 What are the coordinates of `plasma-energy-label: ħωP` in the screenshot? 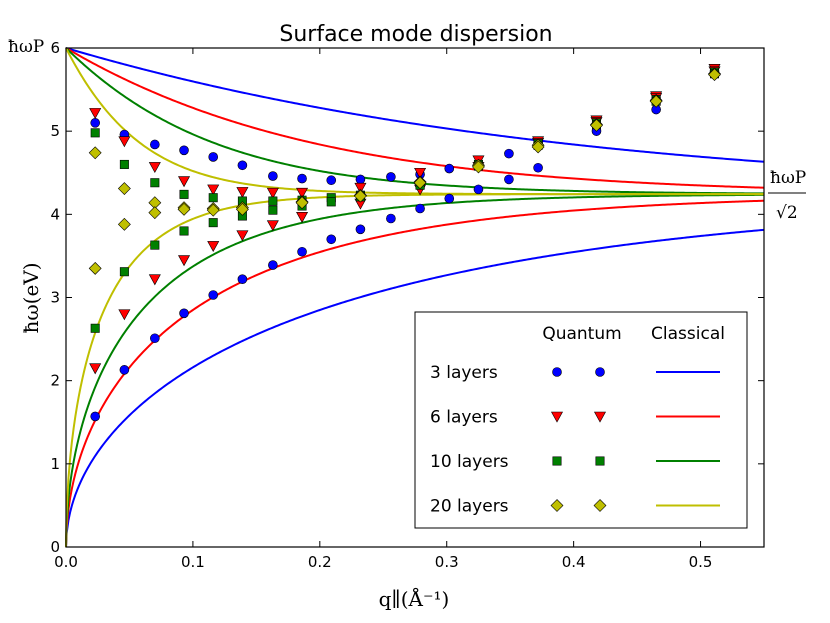 It's located at (26, 47).